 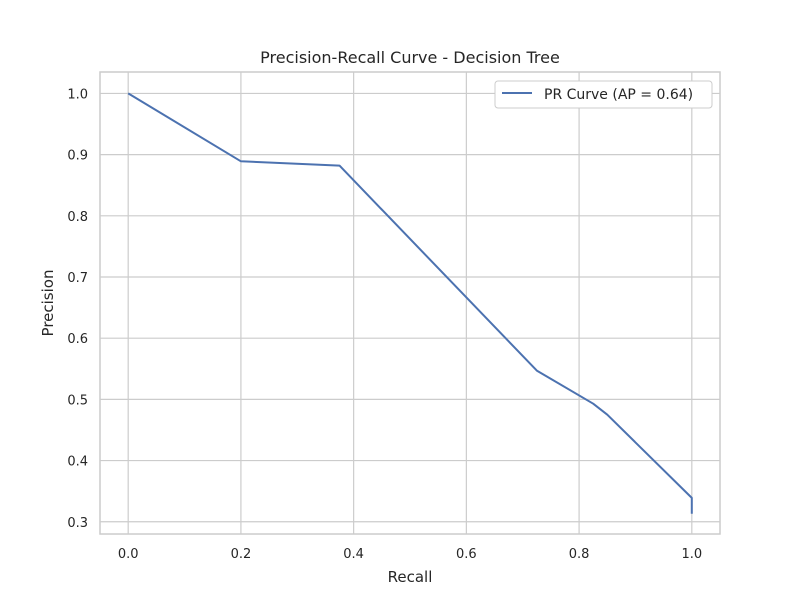 I want to click on y-tick-label: 0.3, so click(x=77, y=523).